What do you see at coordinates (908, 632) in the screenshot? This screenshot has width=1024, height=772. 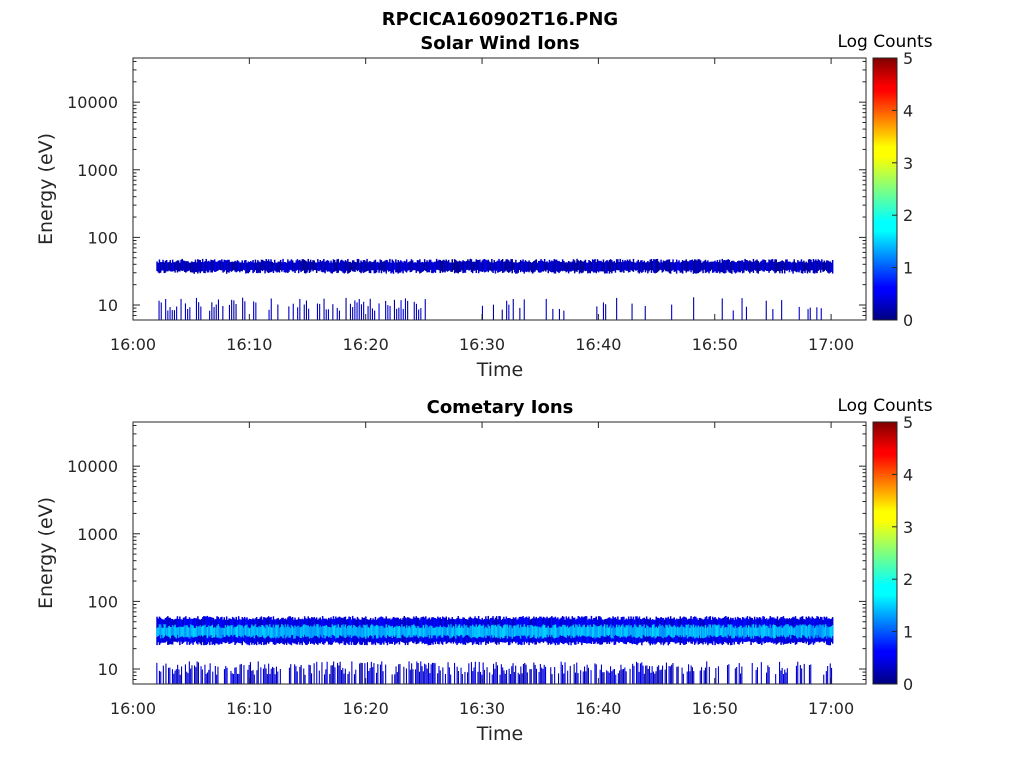 I see `colorbar-tick-label: 1` at bounding box center [908, 632].